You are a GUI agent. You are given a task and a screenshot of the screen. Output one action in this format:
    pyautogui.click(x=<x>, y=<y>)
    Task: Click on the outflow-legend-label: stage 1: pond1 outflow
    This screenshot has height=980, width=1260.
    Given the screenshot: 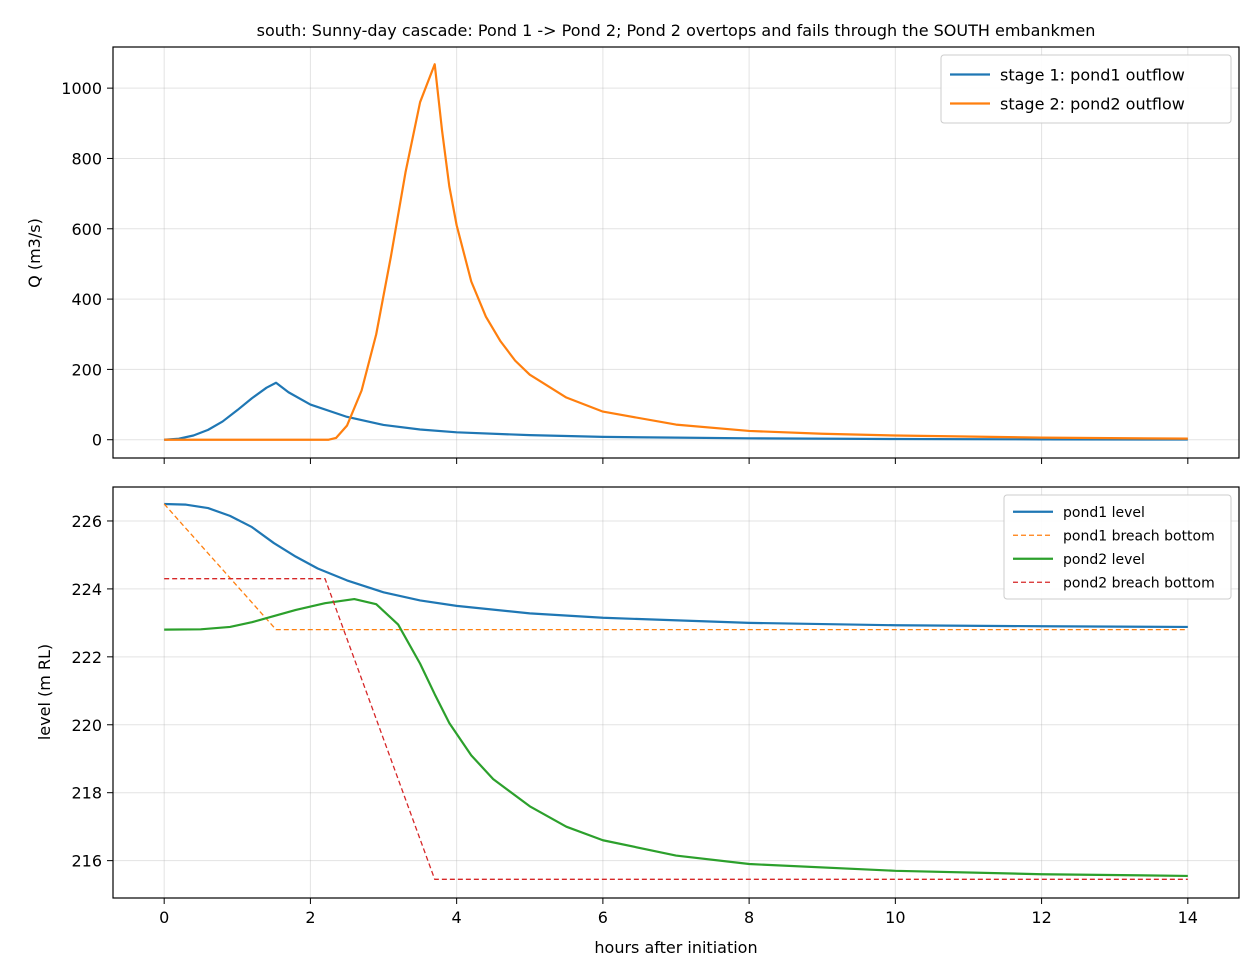 What is the action you would take?
    pyautogui.click(x=1092, y=74)
    